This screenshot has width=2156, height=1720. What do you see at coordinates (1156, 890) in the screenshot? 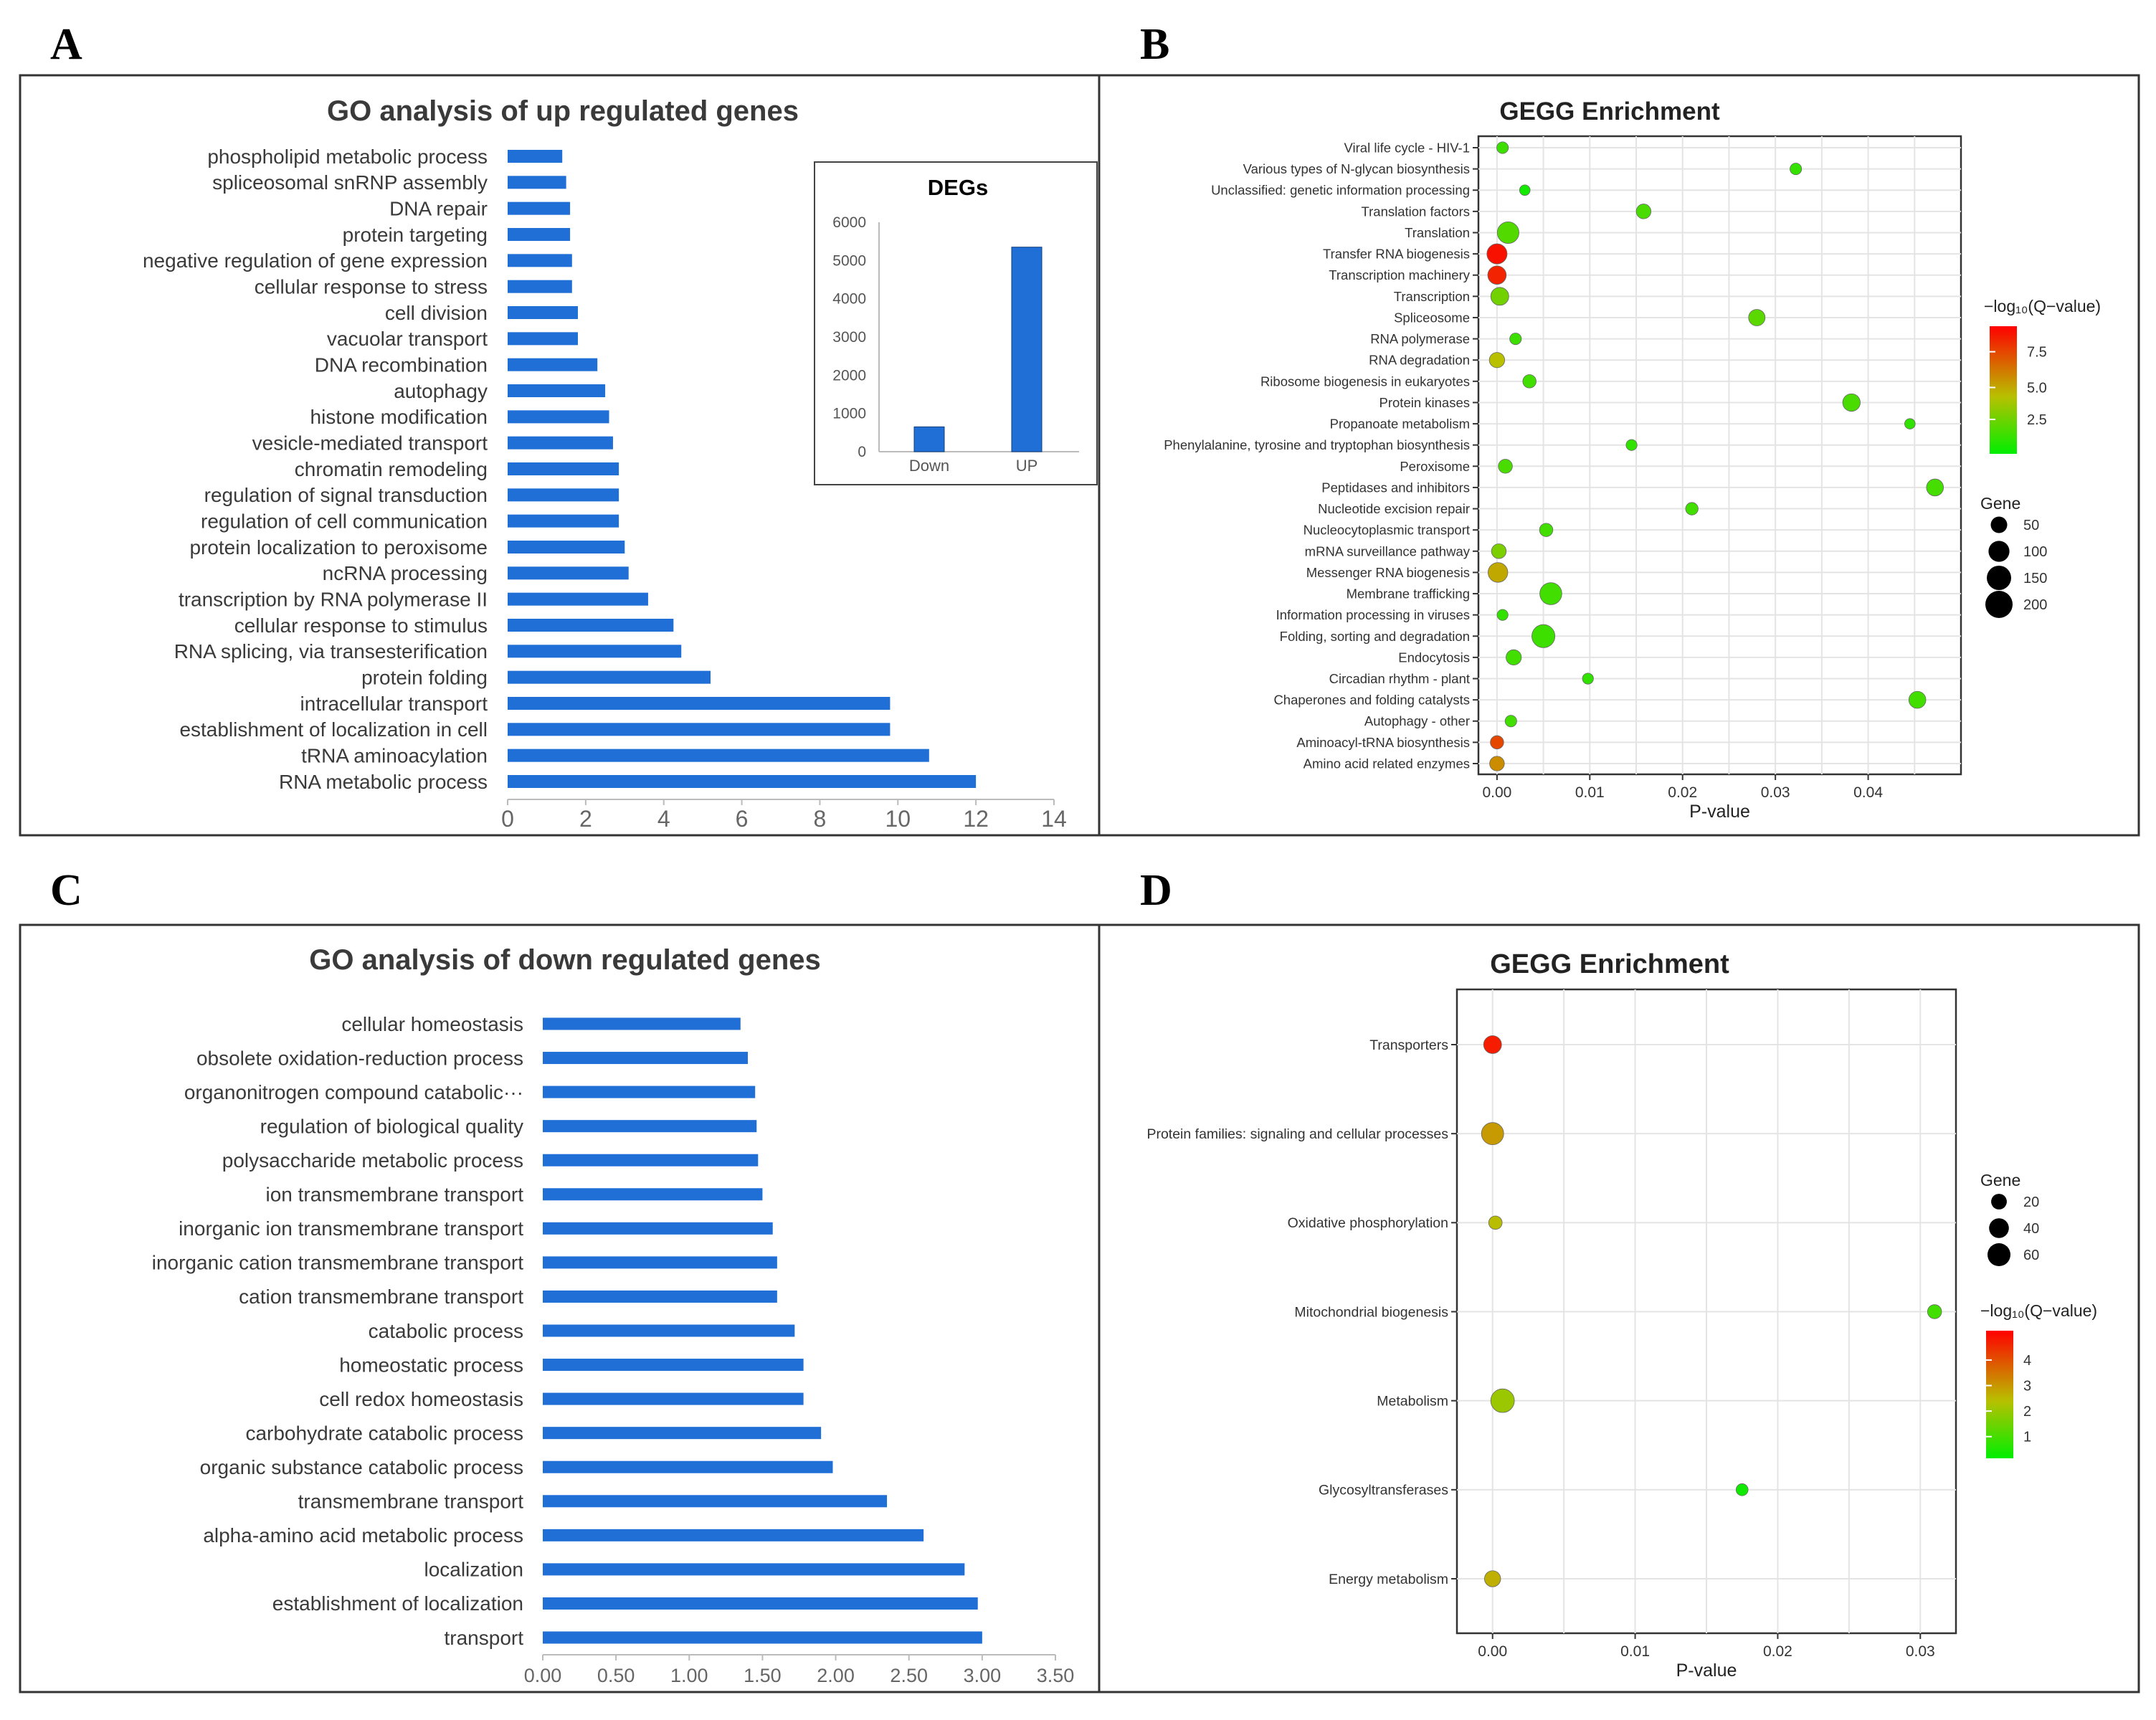
I see `panel-letter-d: D` at bounding box center [1156, 890].